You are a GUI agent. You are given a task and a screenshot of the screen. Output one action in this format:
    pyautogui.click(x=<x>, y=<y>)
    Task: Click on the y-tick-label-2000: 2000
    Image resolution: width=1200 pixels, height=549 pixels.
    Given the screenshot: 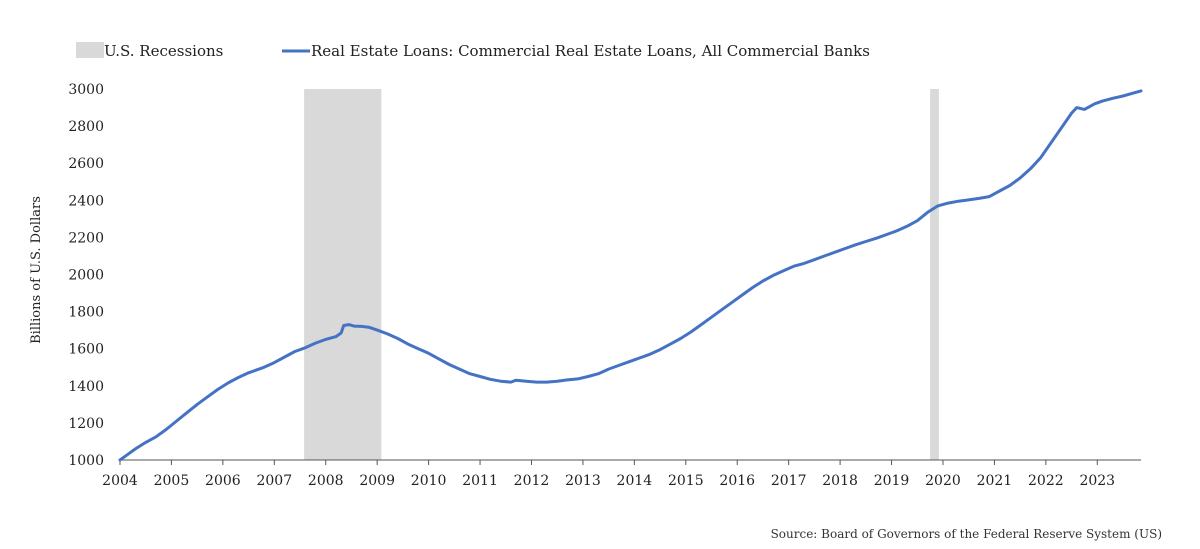 What is the action you would take?
    pyautogui.click(x=86, y=276)
    